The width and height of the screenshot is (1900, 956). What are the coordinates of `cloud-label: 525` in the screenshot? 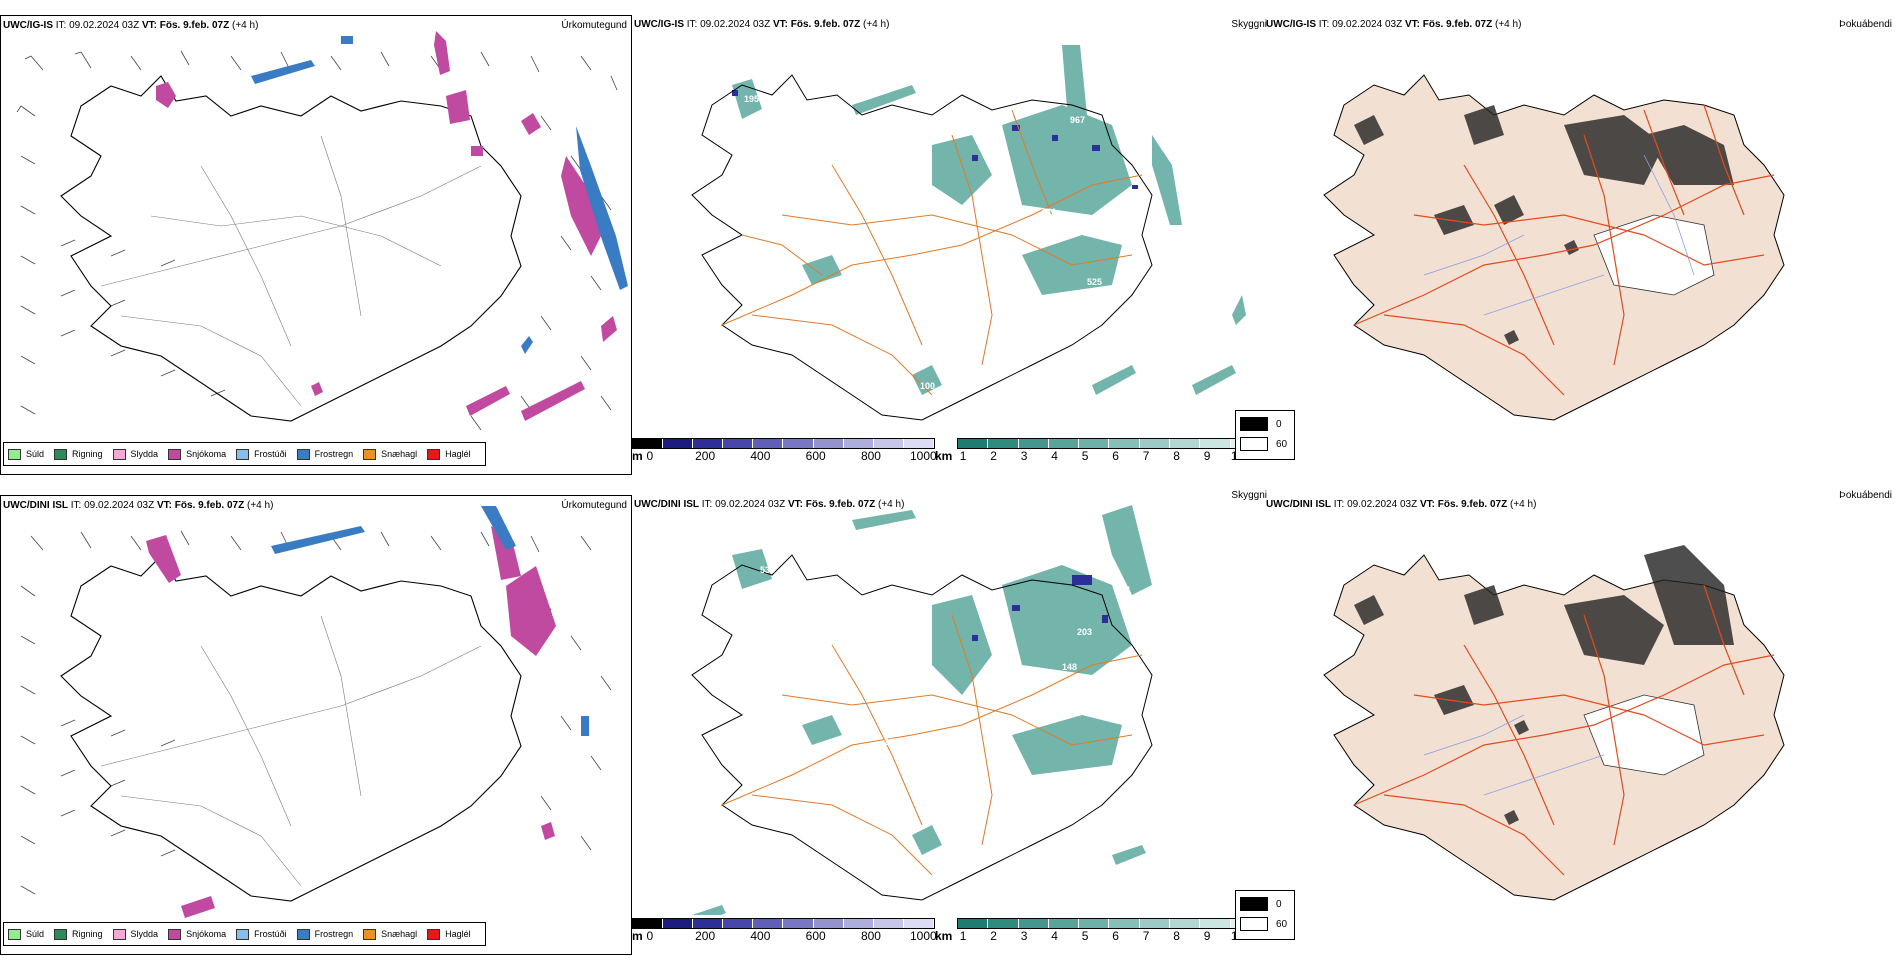 It's located at (1094, 282).